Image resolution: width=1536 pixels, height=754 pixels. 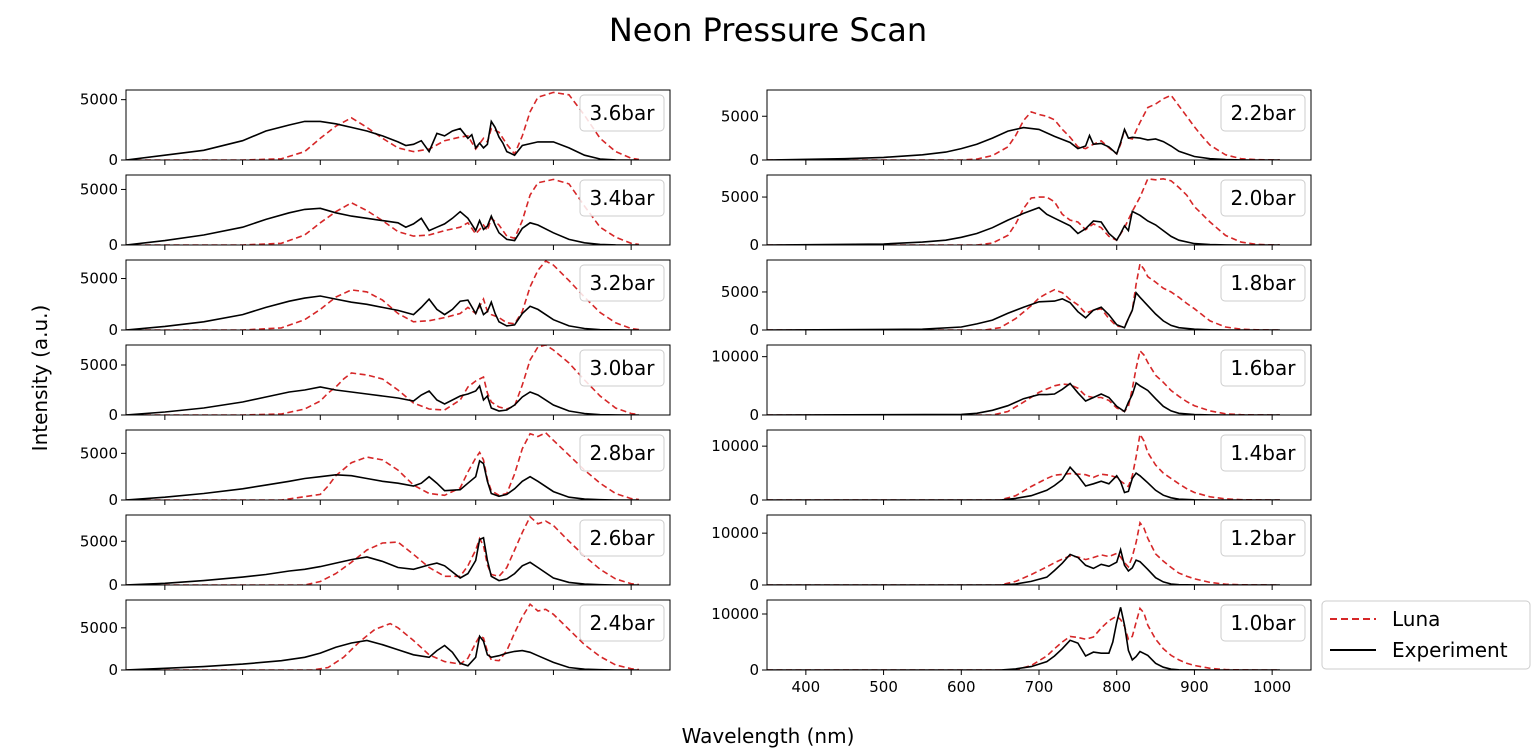 What do you see at coordinates (1450, 650) in the screenshot?
I see `legend-experiment-label: Experiment` at bounding box center [1450, 650].